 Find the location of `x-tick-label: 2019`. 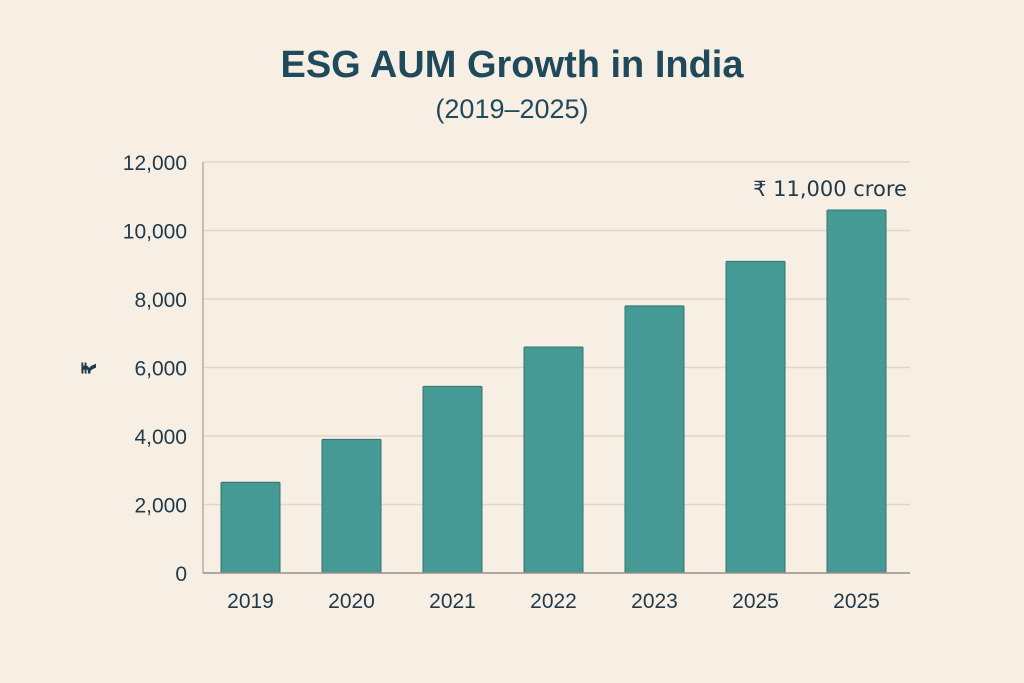

x-tick-label: 2019 is located at coordinates (250, 601).